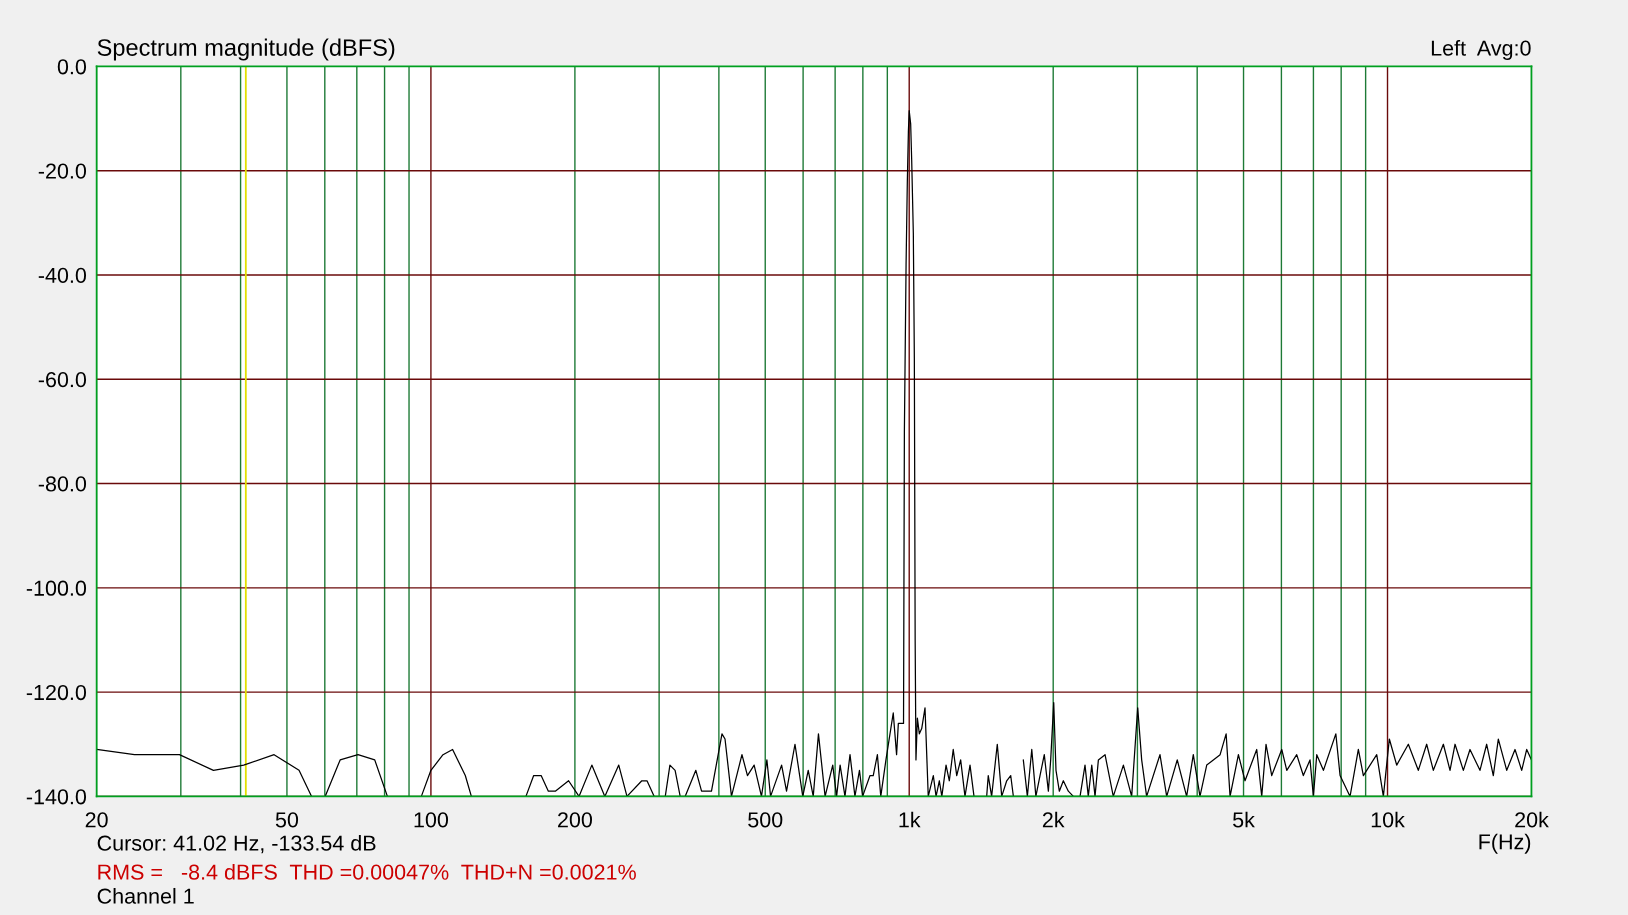  Describe the element at coordinates (765, 820) in the screenshot. I see `x-tick-label: 500` at that location.